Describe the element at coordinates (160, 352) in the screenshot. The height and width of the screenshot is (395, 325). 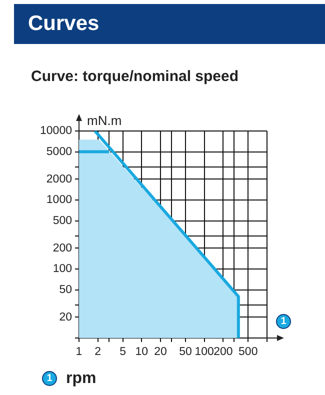
I see `x-tick-label: 20` at that location.